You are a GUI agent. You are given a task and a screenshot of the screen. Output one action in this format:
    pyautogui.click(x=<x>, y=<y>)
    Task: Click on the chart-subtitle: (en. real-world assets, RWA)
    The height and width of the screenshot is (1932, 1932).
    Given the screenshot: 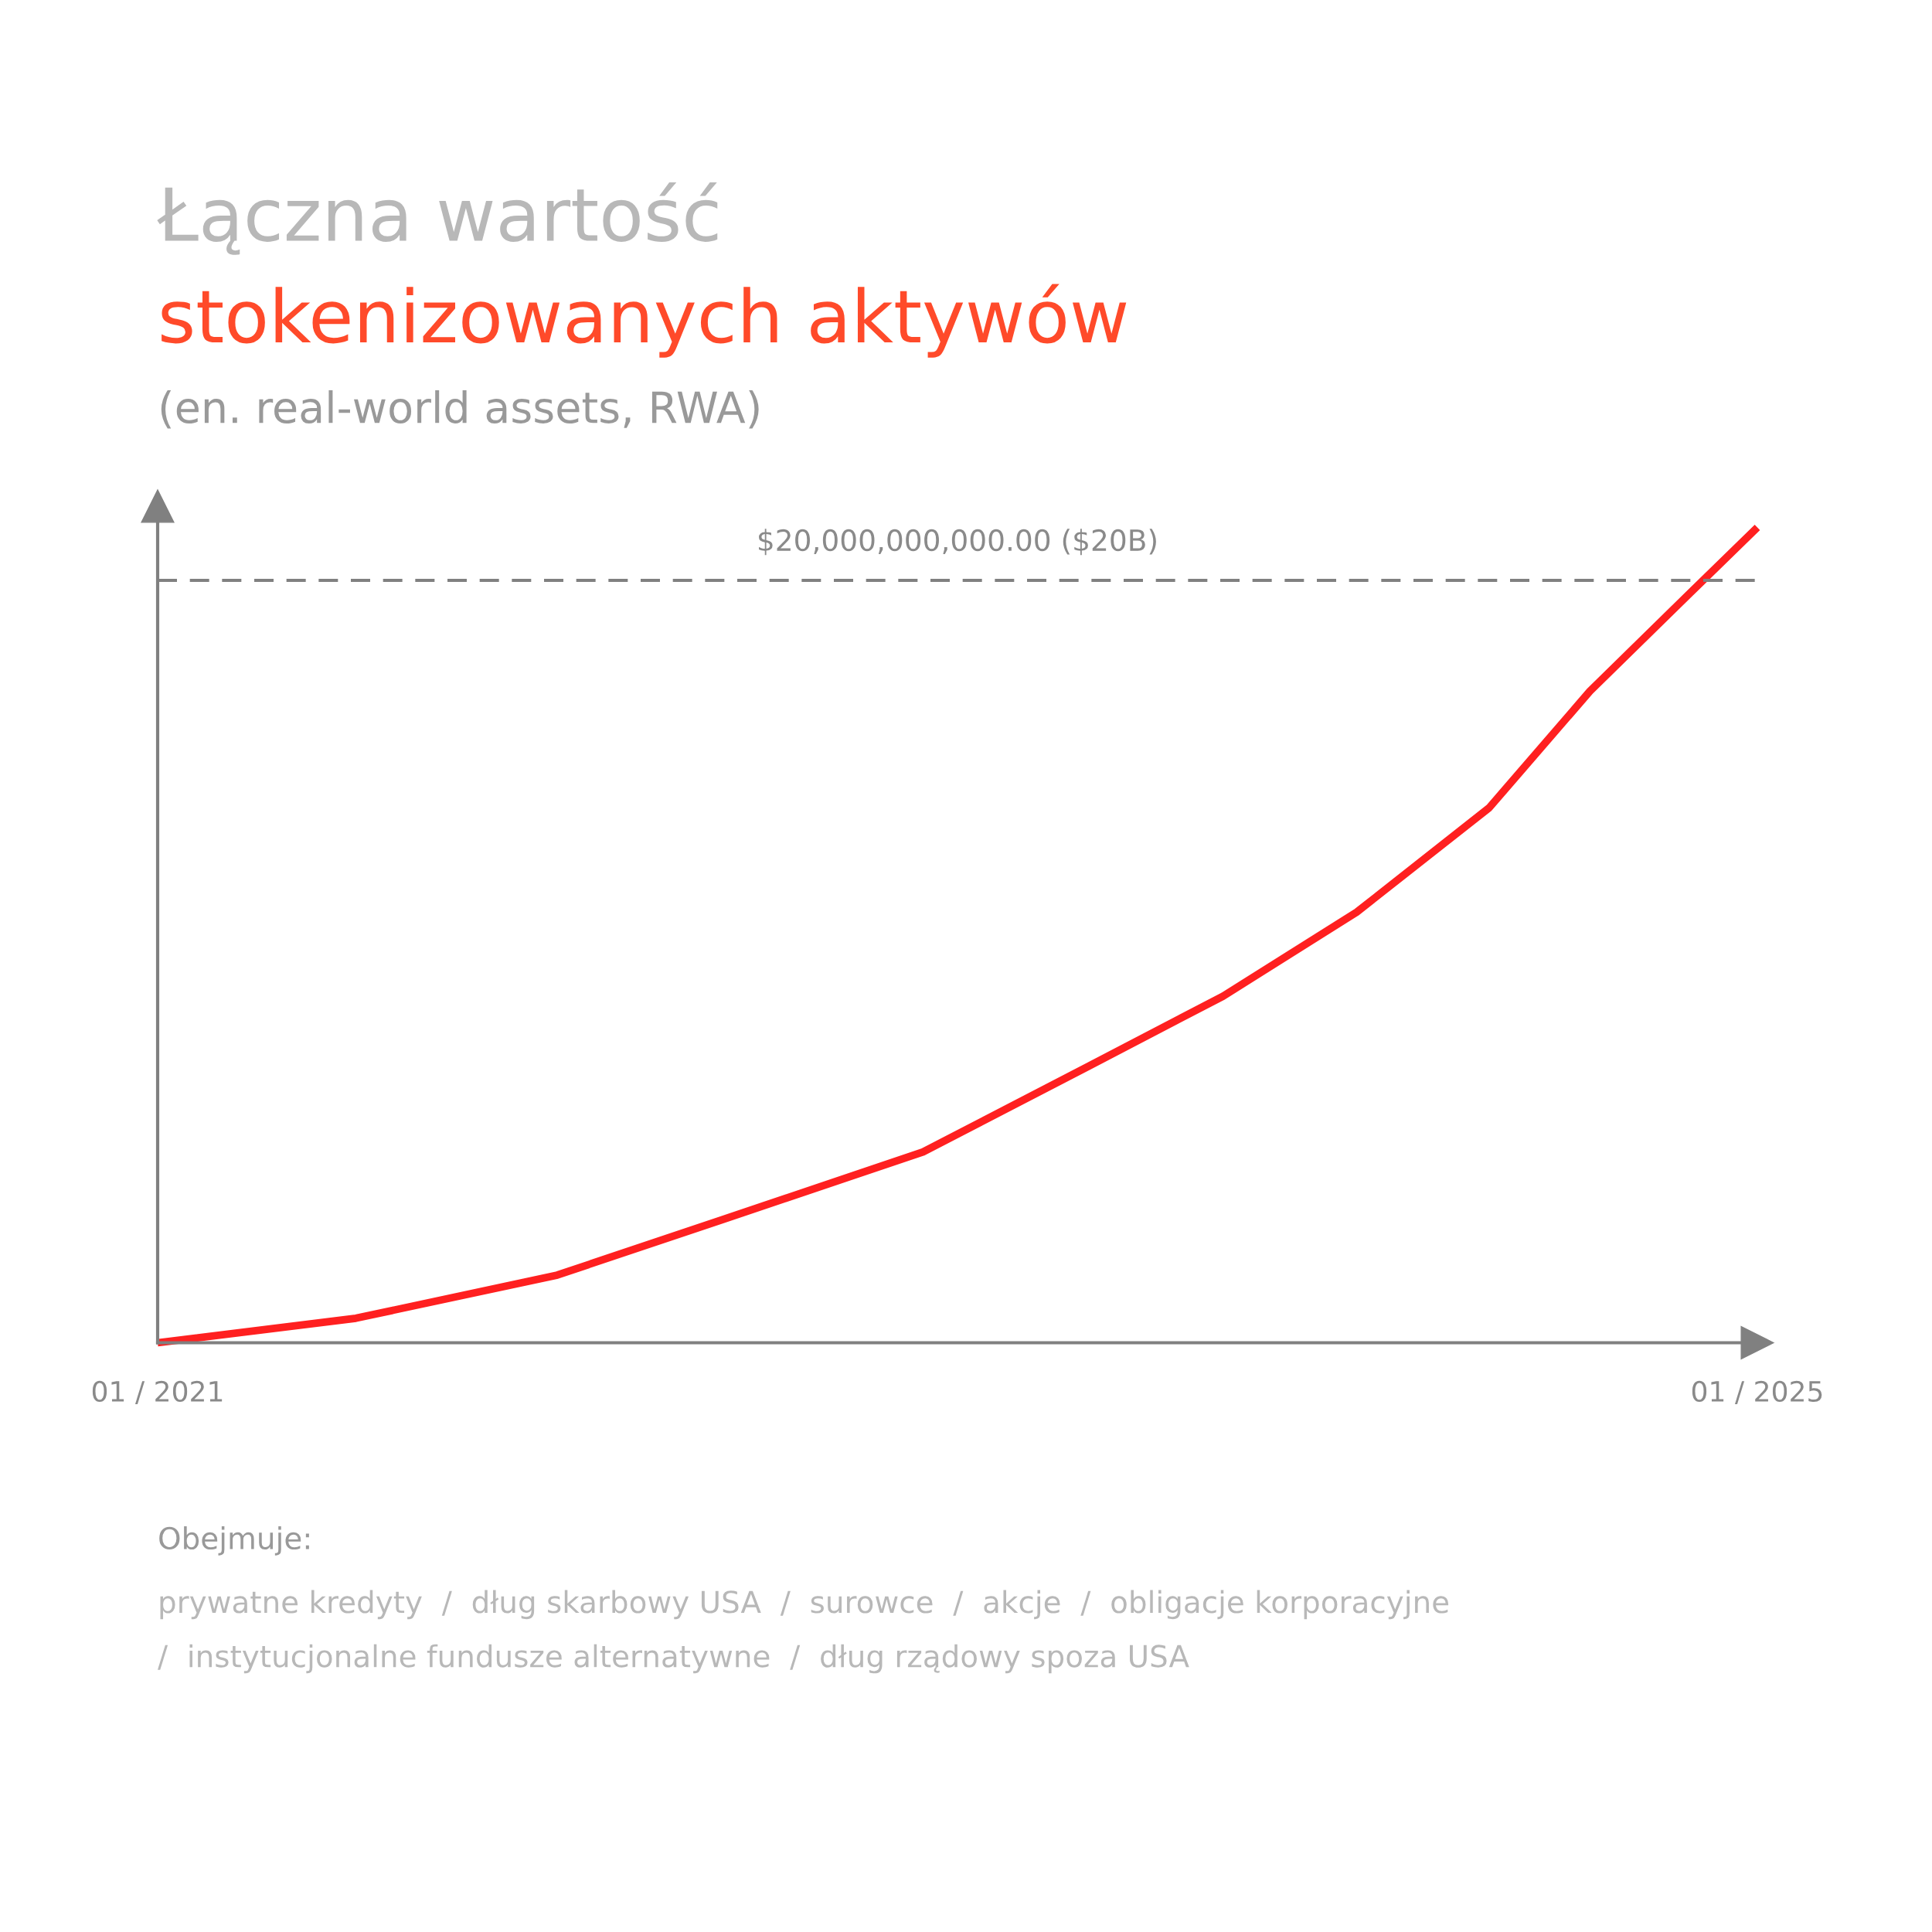 What is the action you would take?
    pyautogui.click(x=460, y=410)
    